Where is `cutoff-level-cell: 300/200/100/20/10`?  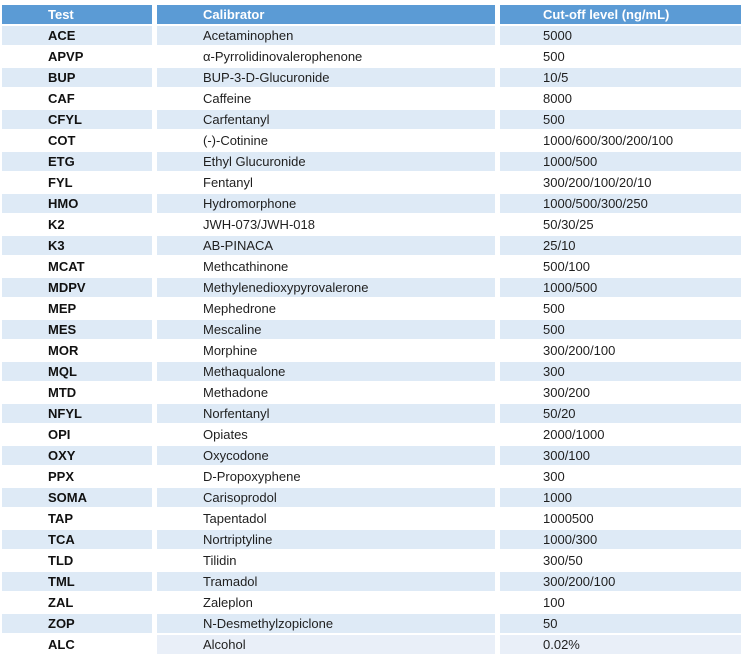 cutoff-level-cell: 300/200/100/20/10 is located at coordinates (620, 182).